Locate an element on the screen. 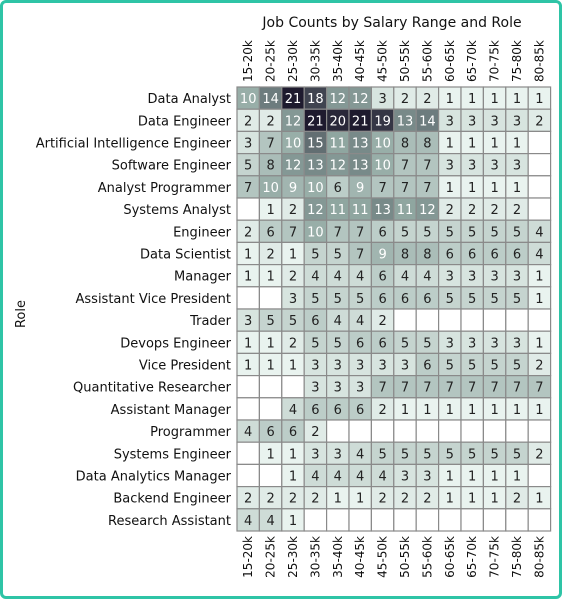  row-label: Data Scientist is located at coordinates (185, 255).